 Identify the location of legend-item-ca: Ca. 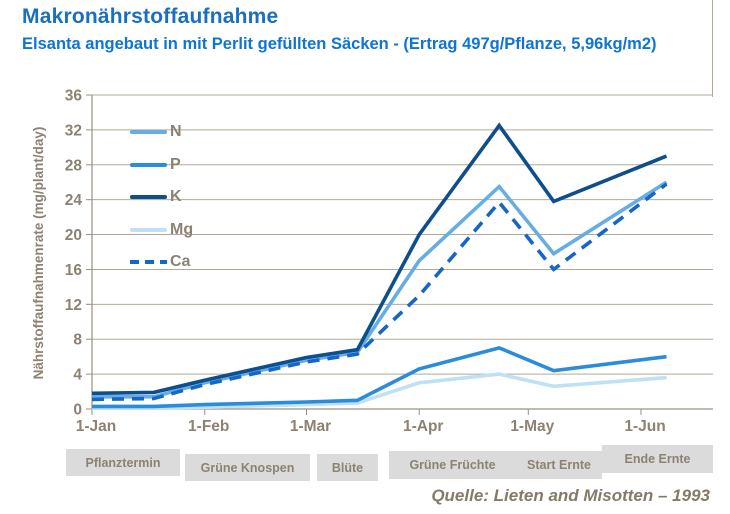
(161, 262).